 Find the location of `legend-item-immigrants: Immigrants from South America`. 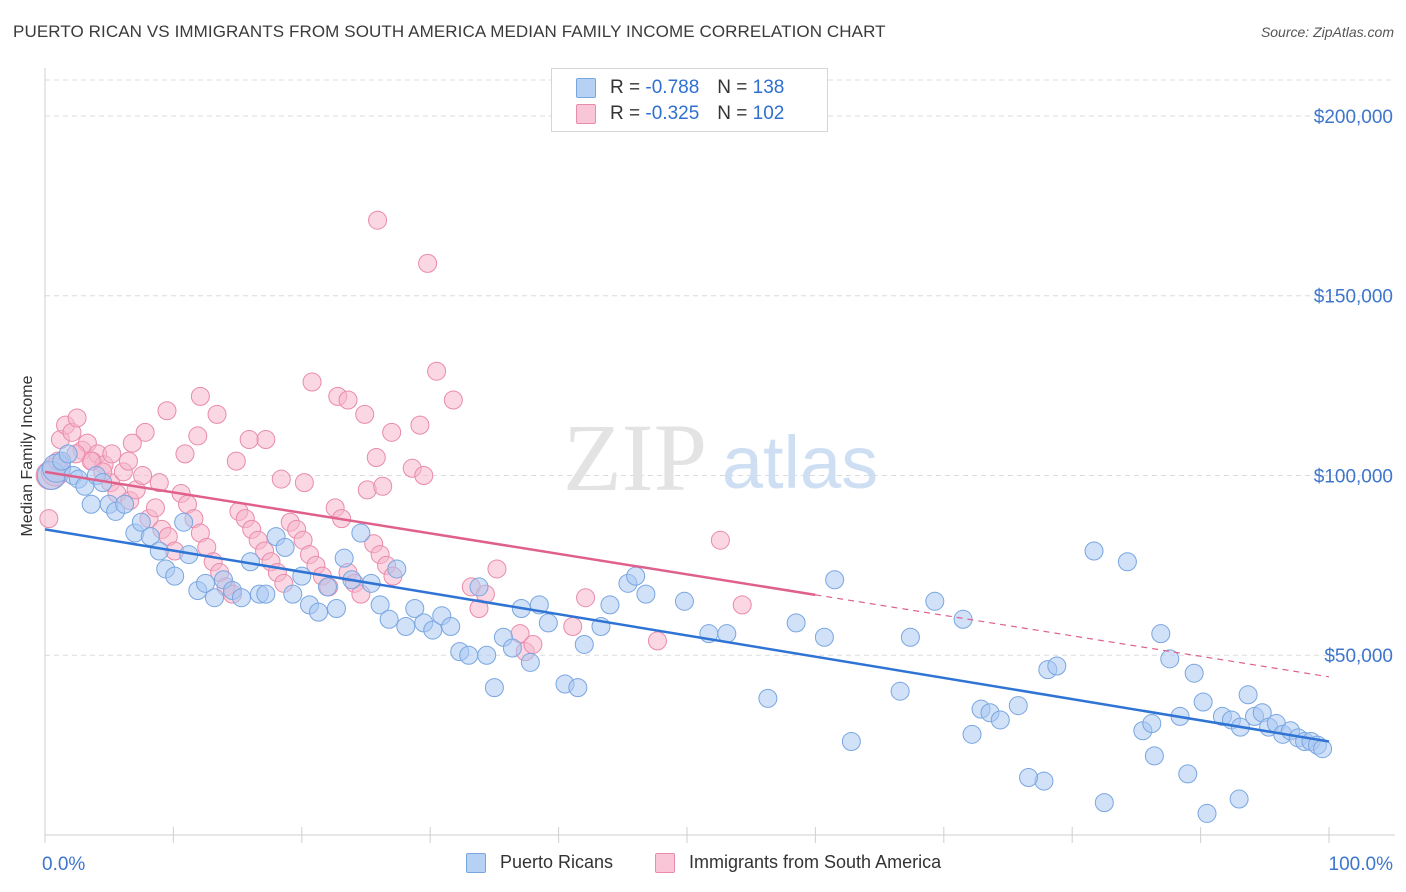

legend-item-immigrants: Immigrants from South America is located at coordinates (798, 862).